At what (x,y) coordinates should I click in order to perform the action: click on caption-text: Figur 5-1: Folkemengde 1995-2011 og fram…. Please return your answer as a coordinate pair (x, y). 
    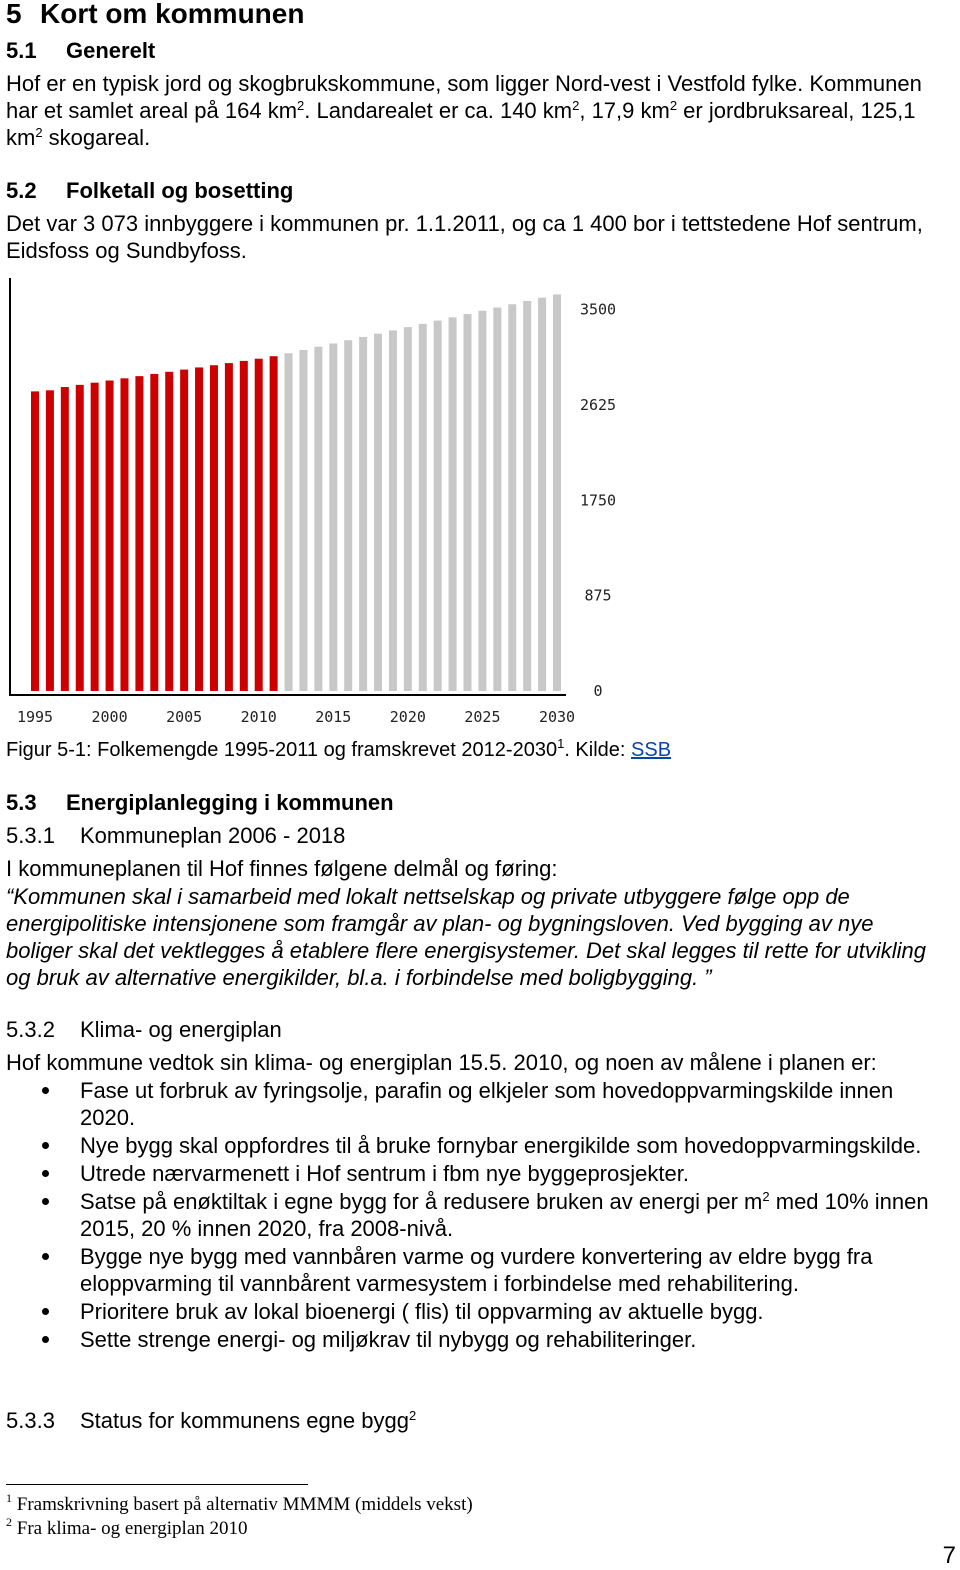
    Looking at the image, I should click on (319, 748).